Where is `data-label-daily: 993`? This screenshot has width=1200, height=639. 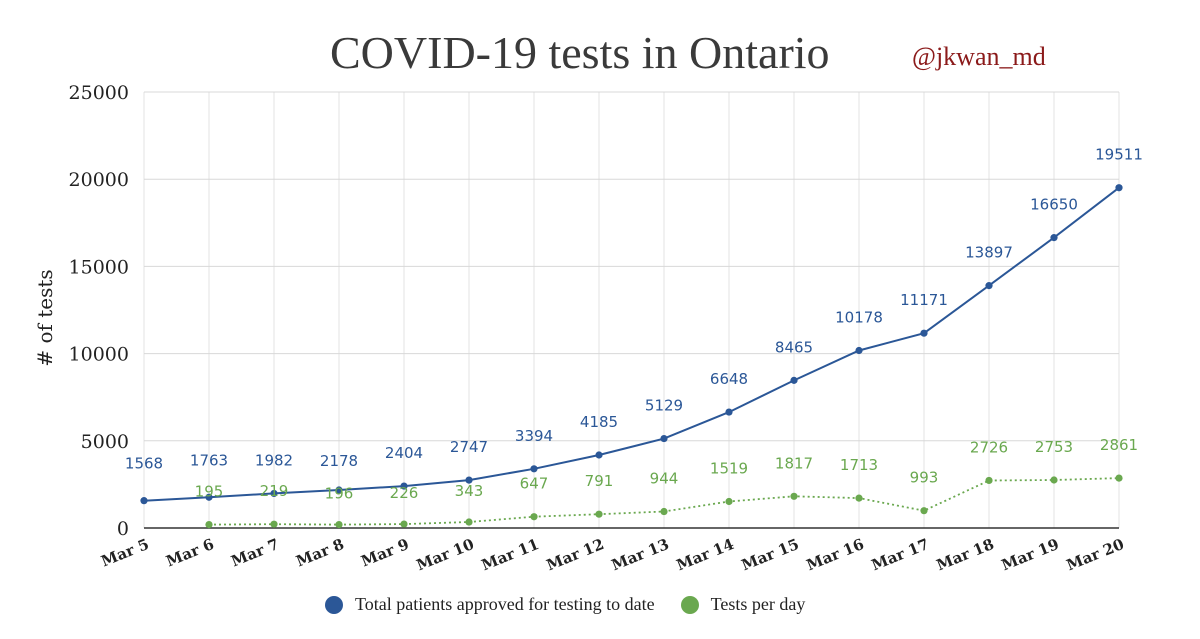
data-label-daily: 993 is located at coordinates (924, 478).